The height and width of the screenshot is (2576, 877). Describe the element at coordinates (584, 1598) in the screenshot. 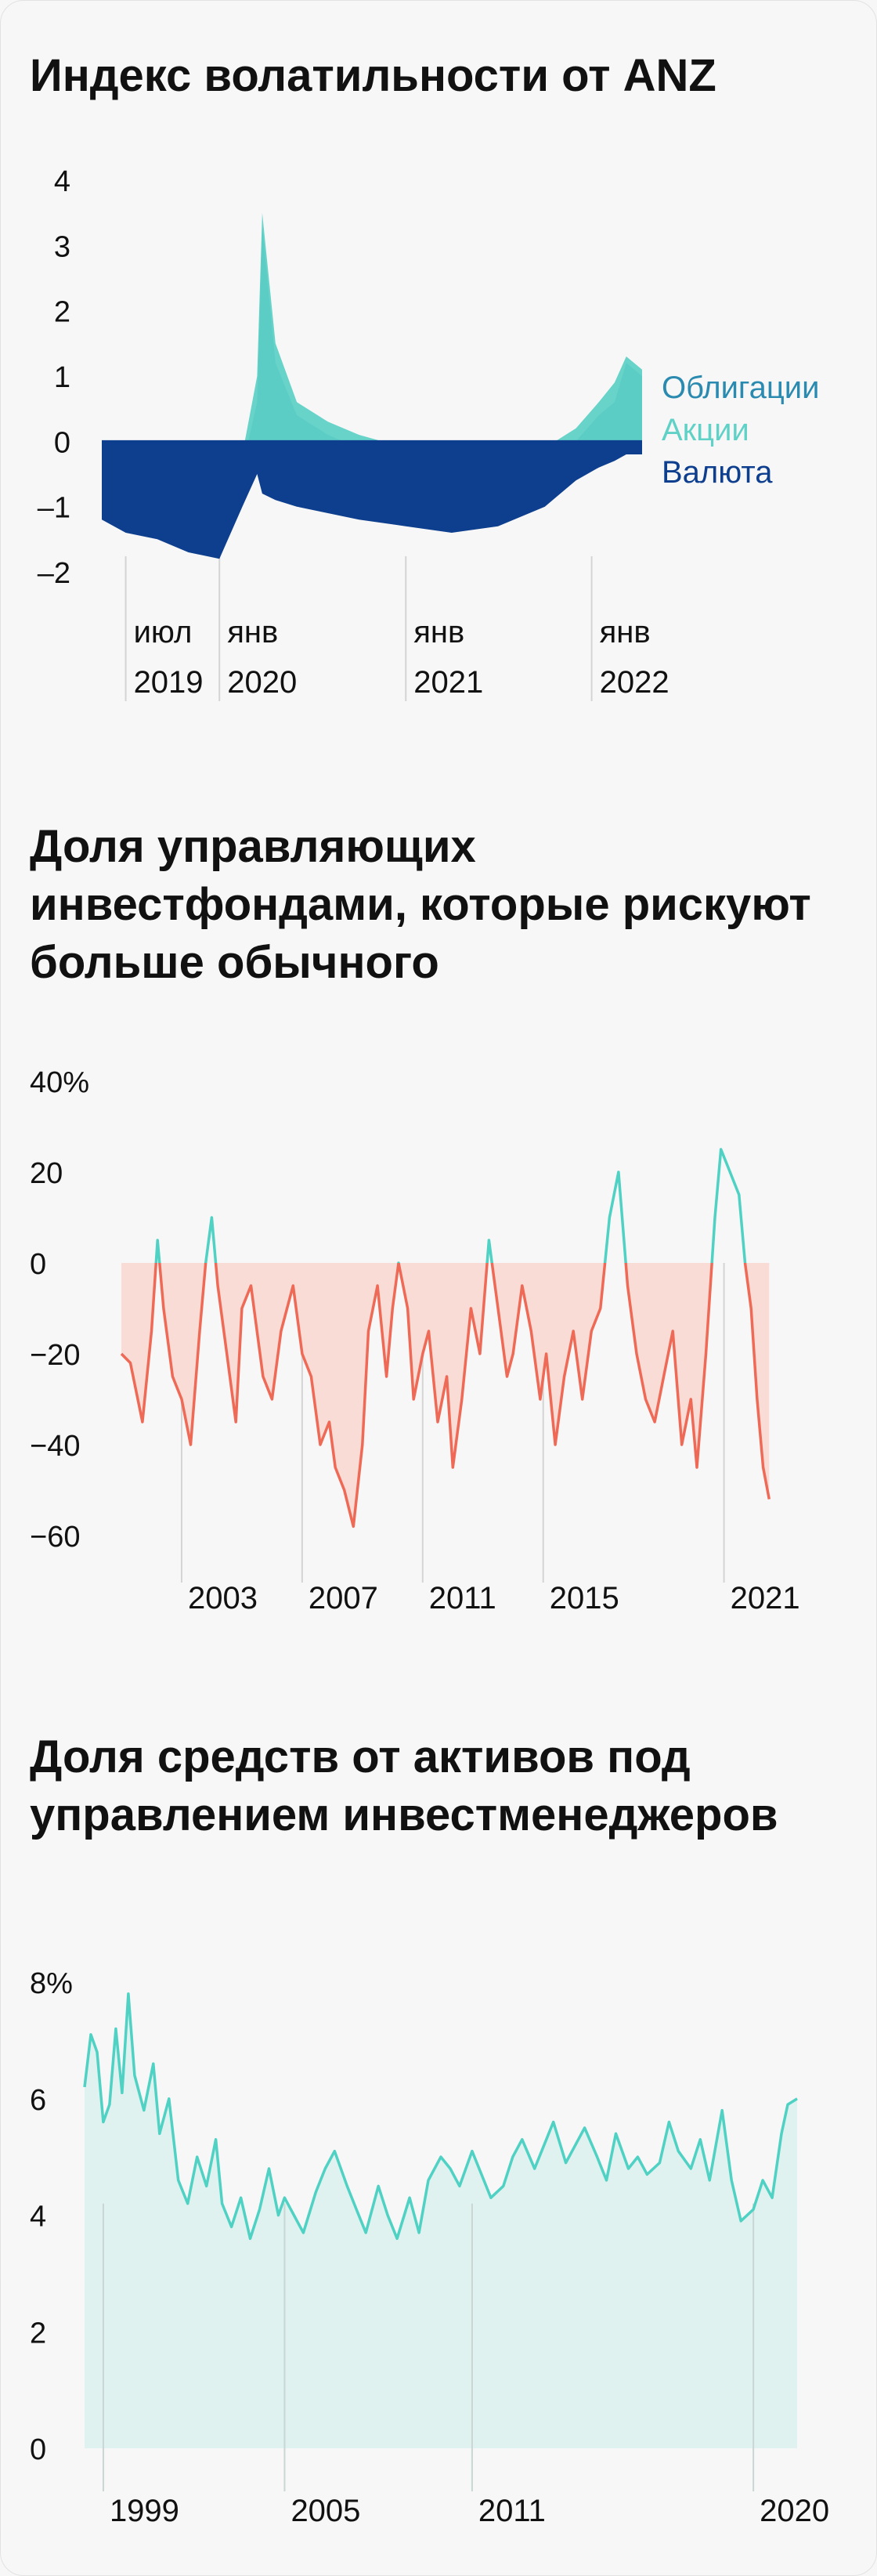

I see `x-tick-3: 2015` at that location.